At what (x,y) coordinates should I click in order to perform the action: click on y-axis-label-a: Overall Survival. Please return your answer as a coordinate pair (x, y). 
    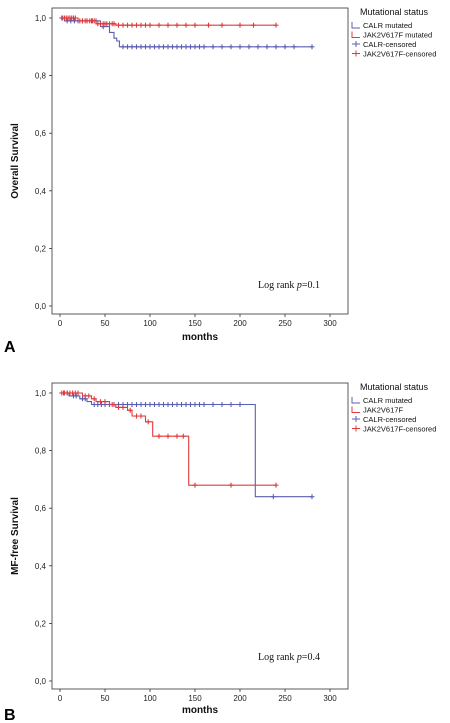
    Looking at the image, I should click on (15, 161).